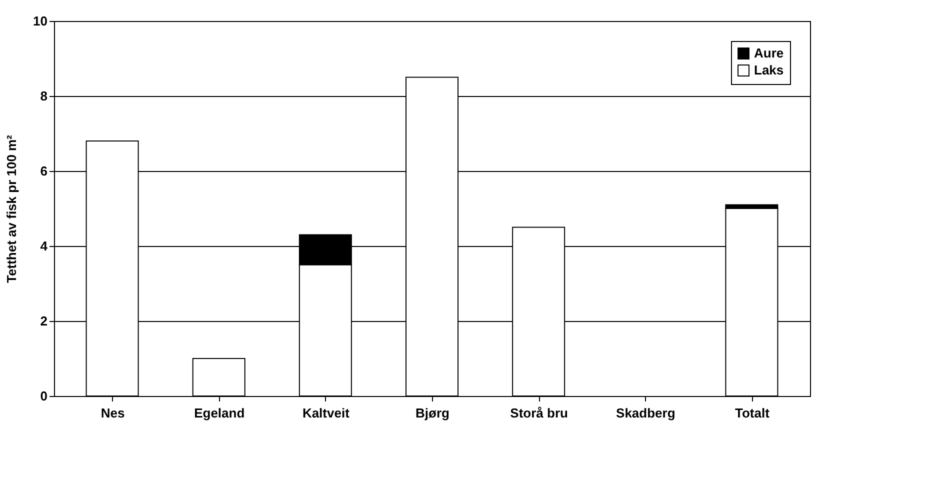 This screenshot has height=487, width=925. I want to click on x-tick-label: Storå bru, so click(539, 413).